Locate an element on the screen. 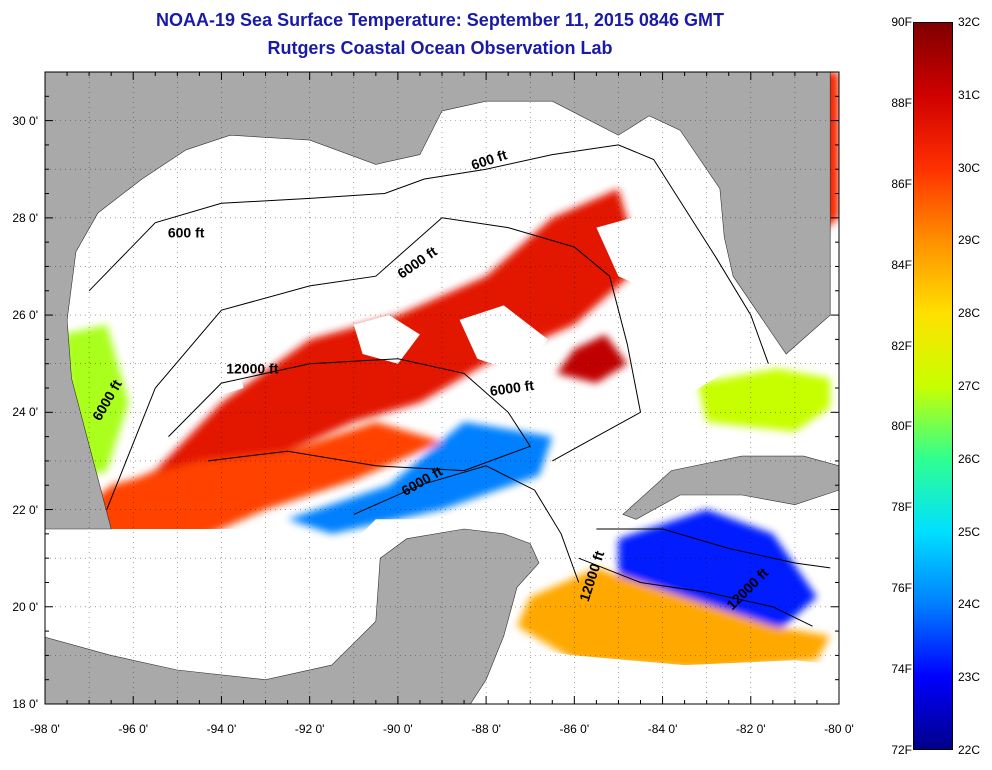 This screenshot has height=770, width=992. isobath-label-3: 12000 ft is located at coordinates (252, 368).